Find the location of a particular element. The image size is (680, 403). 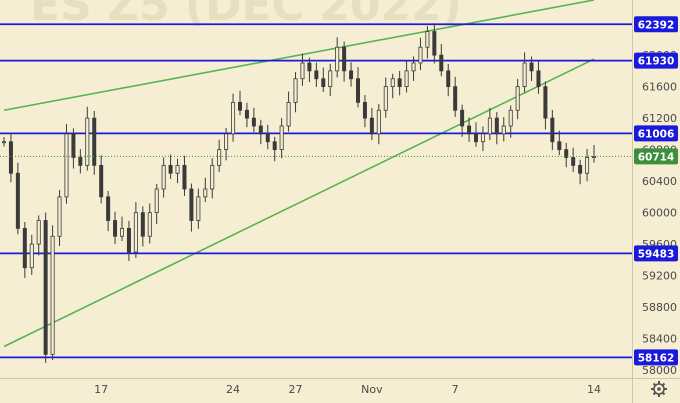

settings-gear-icon is located at coordinates (659, 389).